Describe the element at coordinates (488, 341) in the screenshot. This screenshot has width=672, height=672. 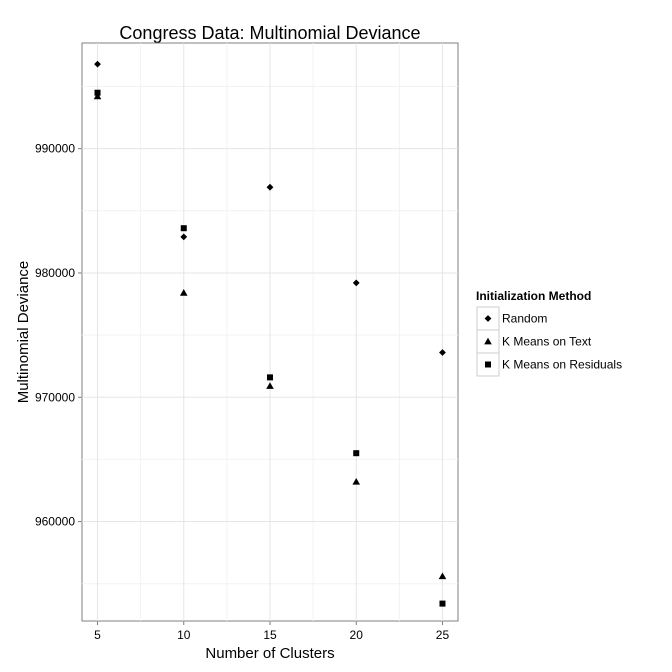
I see `legend-key-k-means-on-text` at that location.